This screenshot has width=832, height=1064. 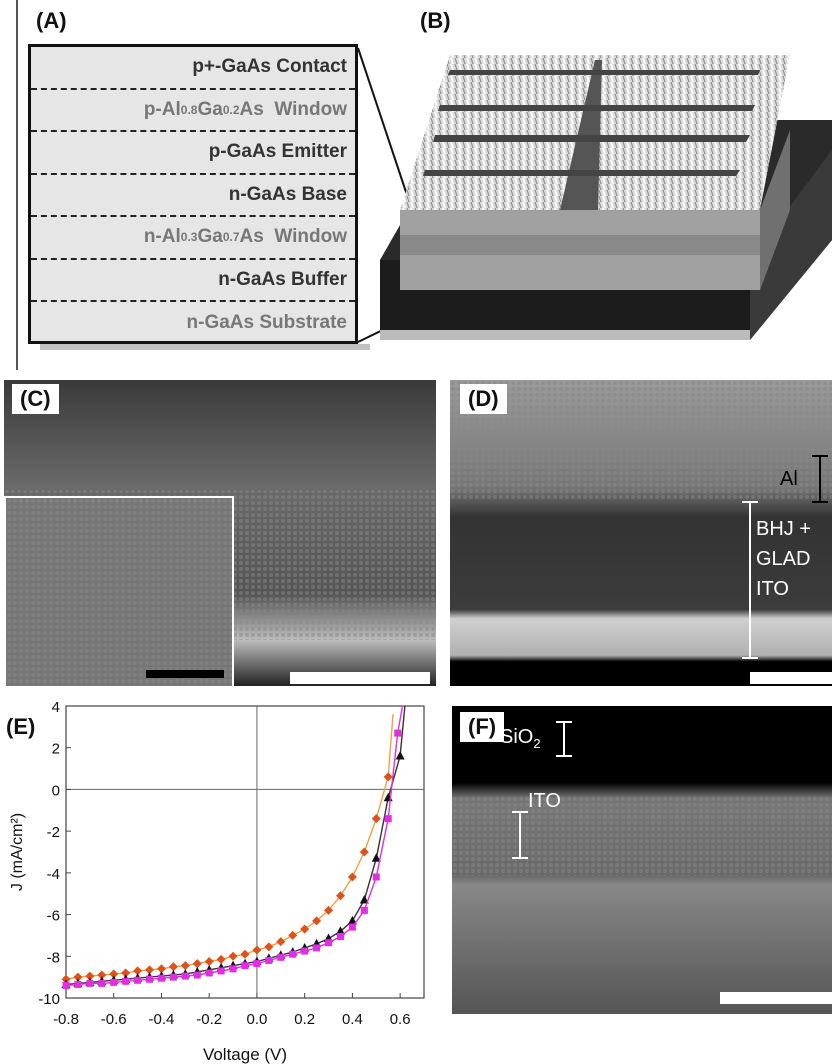 What do you see at coordinates (231, 109) in the screenshot?
I see `layer-label-part: 0.2` at bounding box center [231, 109].